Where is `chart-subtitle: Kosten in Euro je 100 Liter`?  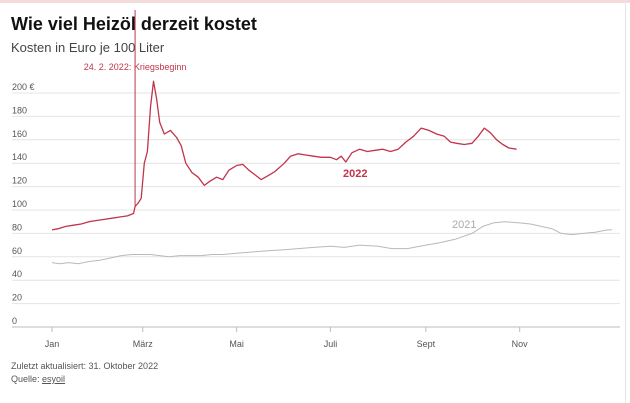
chart-subtitle: Kosten in Euro je 100 Liter is located at coordinates (88, 47).